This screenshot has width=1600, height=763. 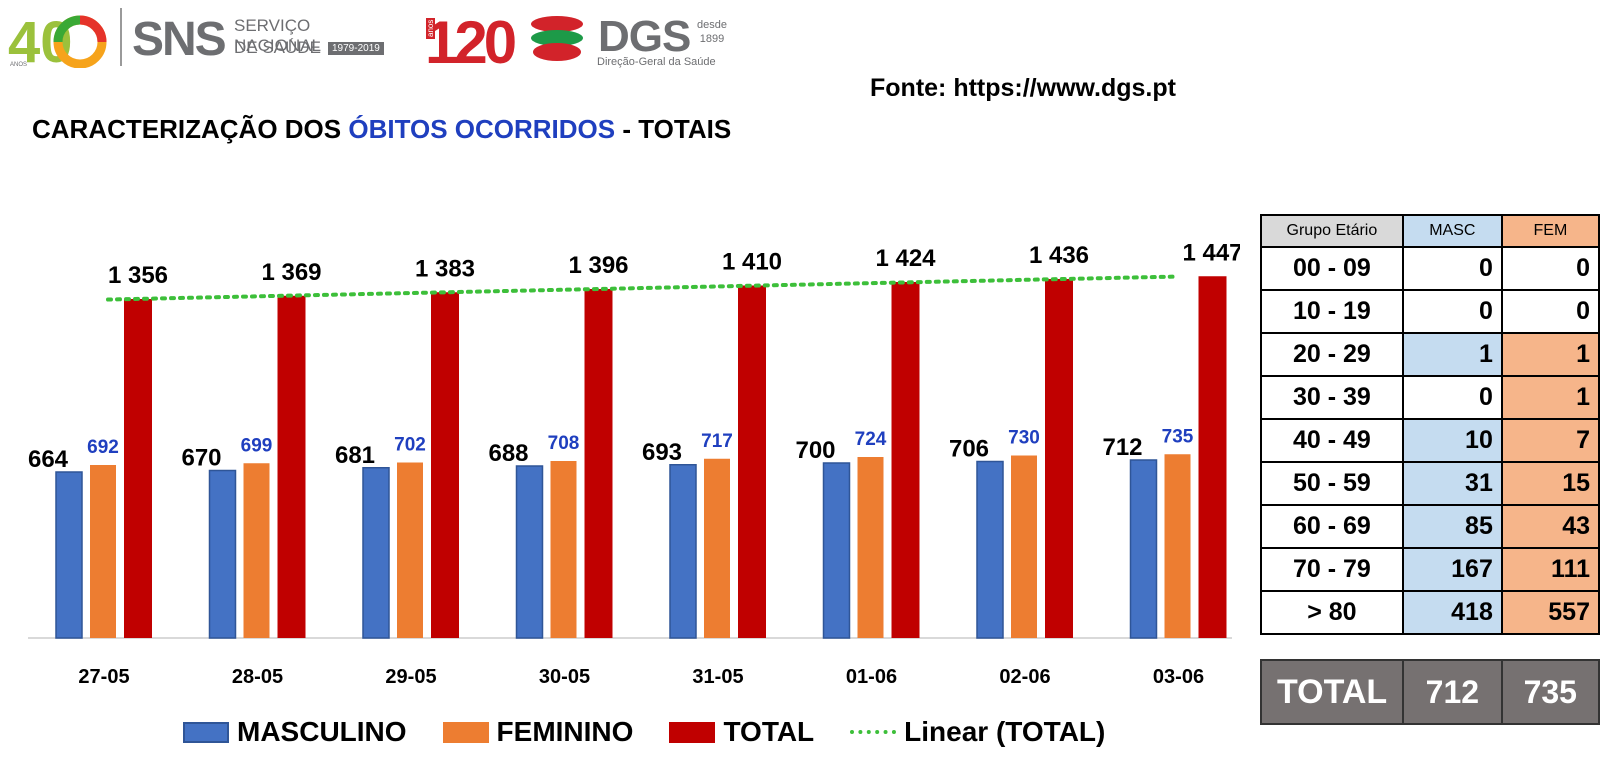 What do you see at coordinates (557, 38) in the screenshot?
I see `dgs-emblem-icon` at bounding box center [557, 38].